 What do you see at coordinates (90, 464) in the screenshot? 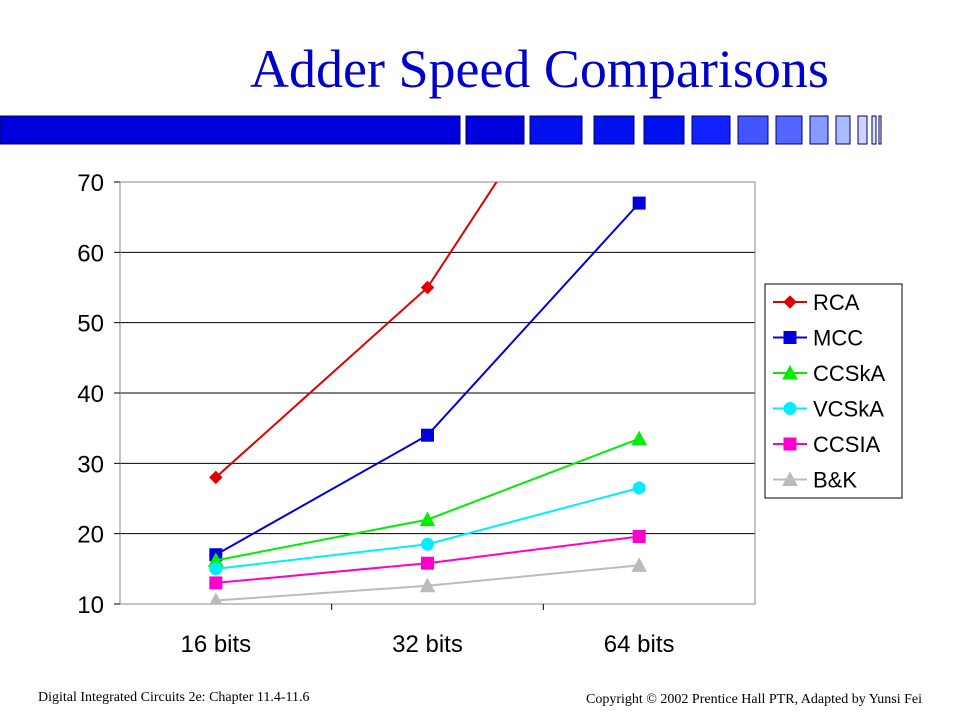
I see `y-tick-label: 30` at bounding box center [90, 464].